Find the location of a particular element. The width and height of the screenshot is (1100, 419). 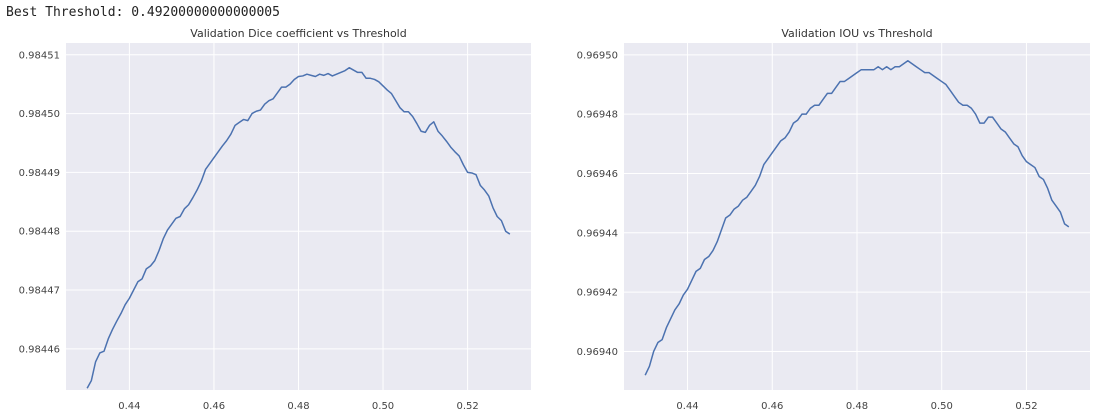

dice-x-tick-label: 0.50 is located at coordinates (383, 406).